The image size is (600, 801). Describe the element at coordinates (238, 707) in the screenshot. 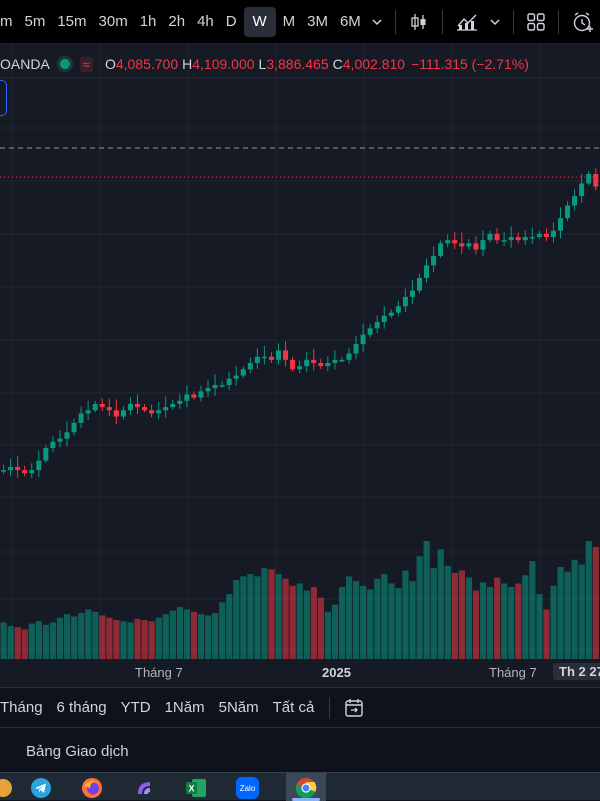

I see `range-5-years: 5Năm` at that location.